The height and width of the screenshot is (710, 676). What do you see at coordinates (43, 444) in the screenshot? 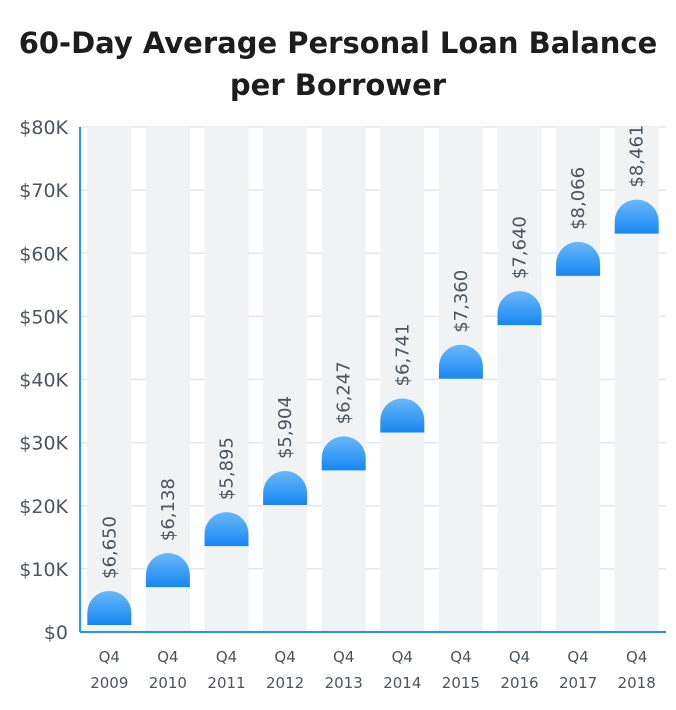
I see `y-tick-label: $30K` at bounding box center [43, 444].